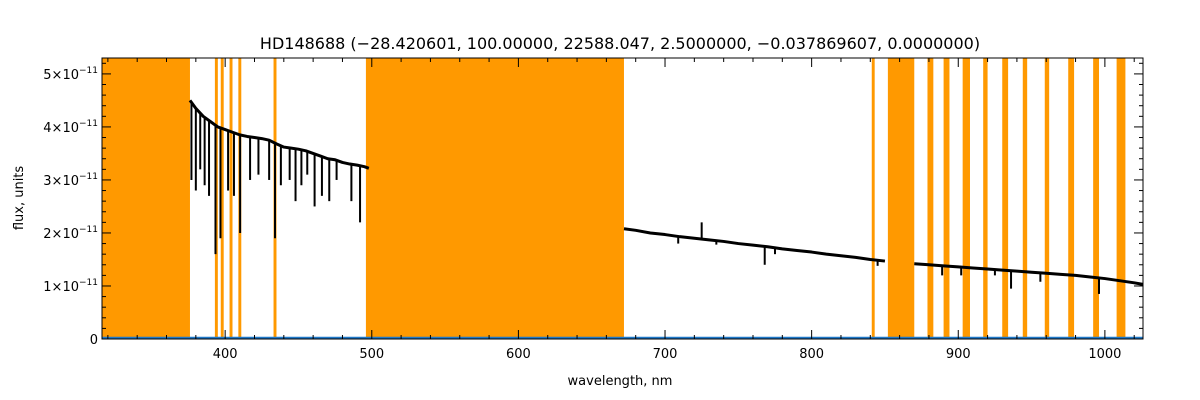  Describe the element at coordinates (70, 286) in the screenshot. I see `y-tick-label: 1×10⁻¹¹` at that location.